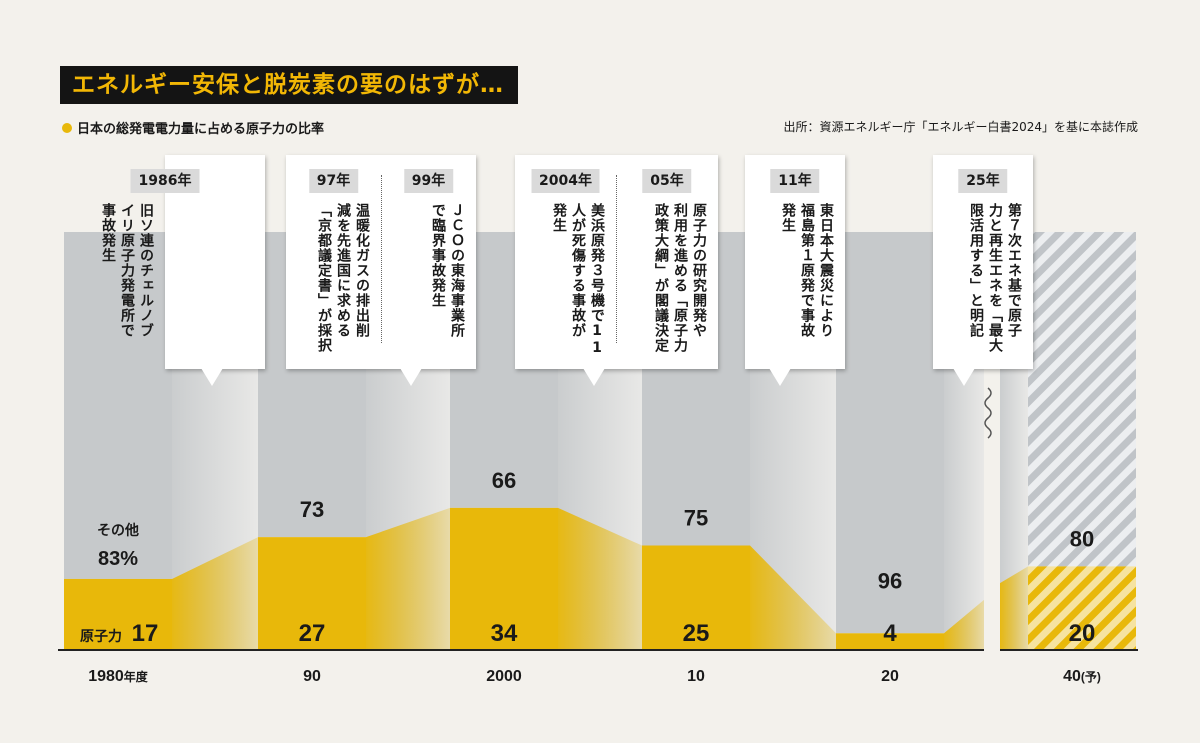 The width and height of the screenshot is (1200, 743). What do you see at coordinates (343, 278) in the screenshot?
I see `callout-text: 温暖化ガスの排出削 減を先進国に求める 「京都議定書」が採択` at bounding box center [343, 278].